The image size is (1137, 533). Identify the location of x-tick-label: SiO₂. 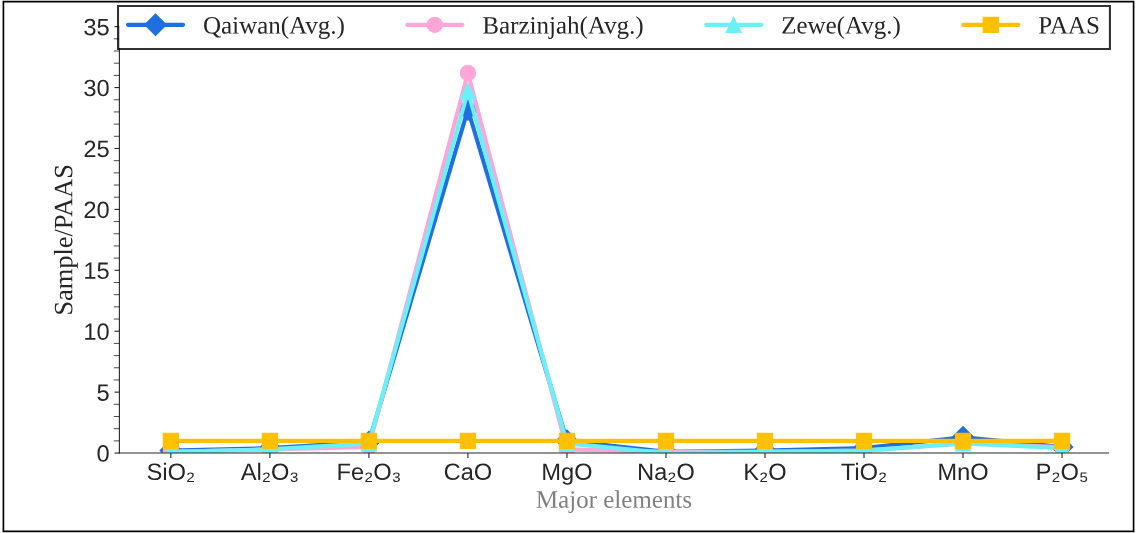
(170, 472).